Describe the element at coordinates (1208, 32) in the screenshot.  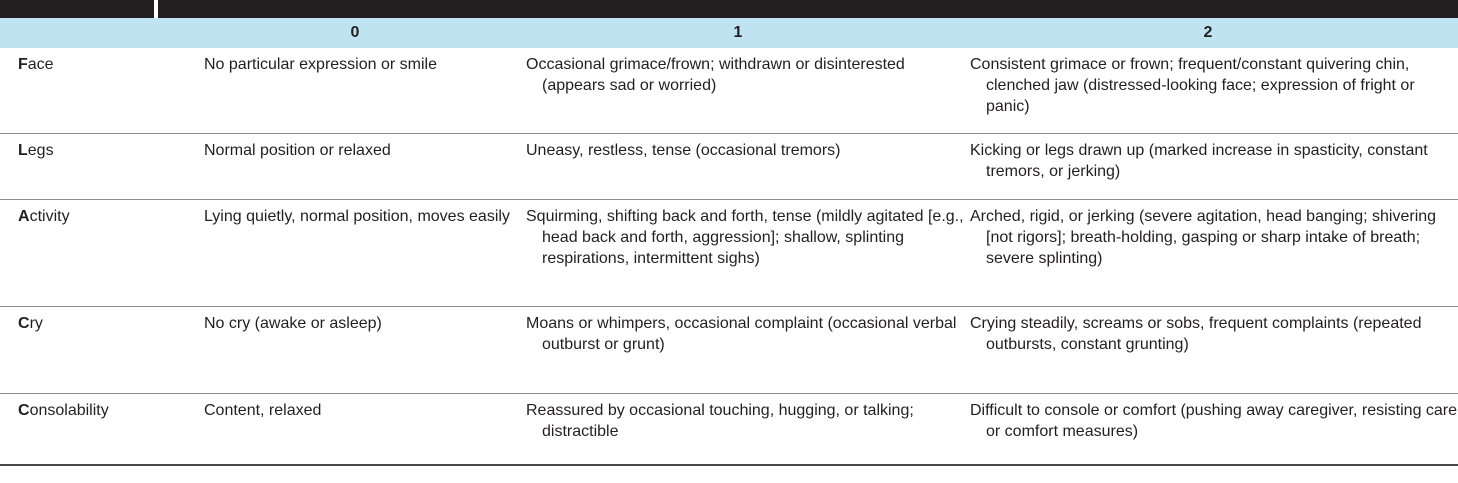
I see `header-score-2: 2` at that location.